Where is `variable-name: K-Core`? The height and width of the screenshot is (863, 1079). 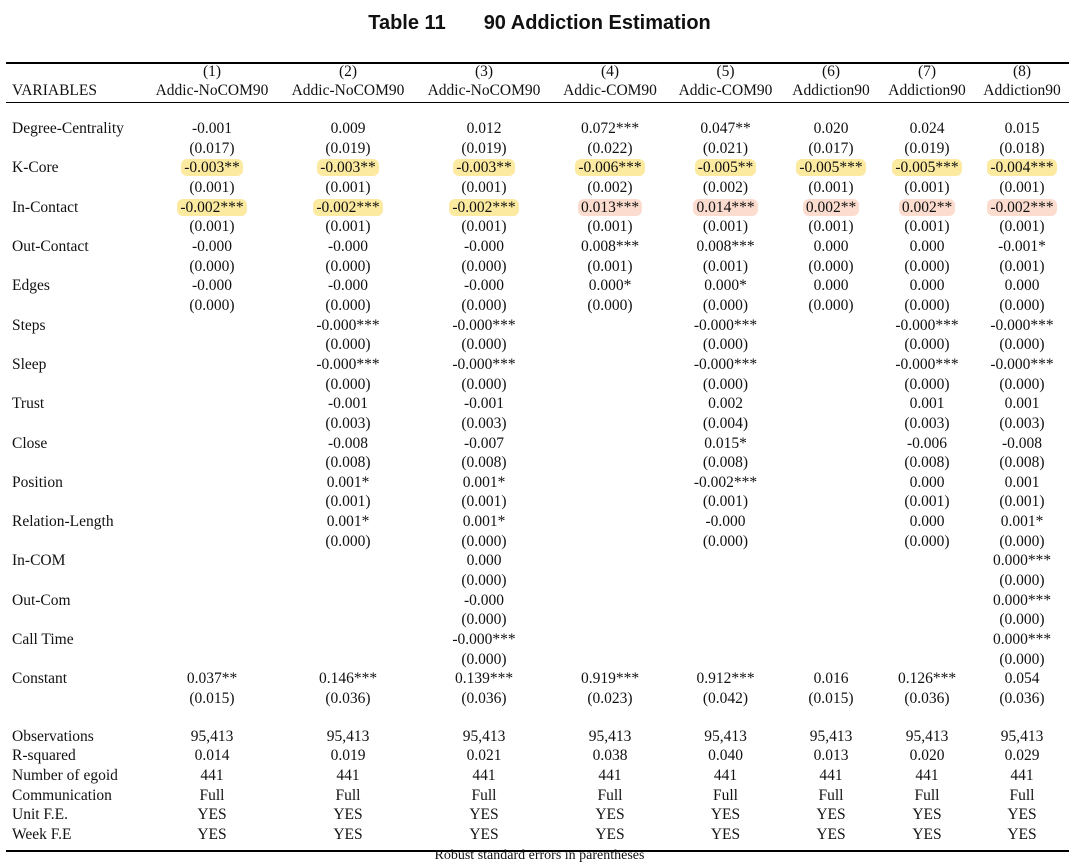
variable-name: K-Core is located at coordinates (35, 168).